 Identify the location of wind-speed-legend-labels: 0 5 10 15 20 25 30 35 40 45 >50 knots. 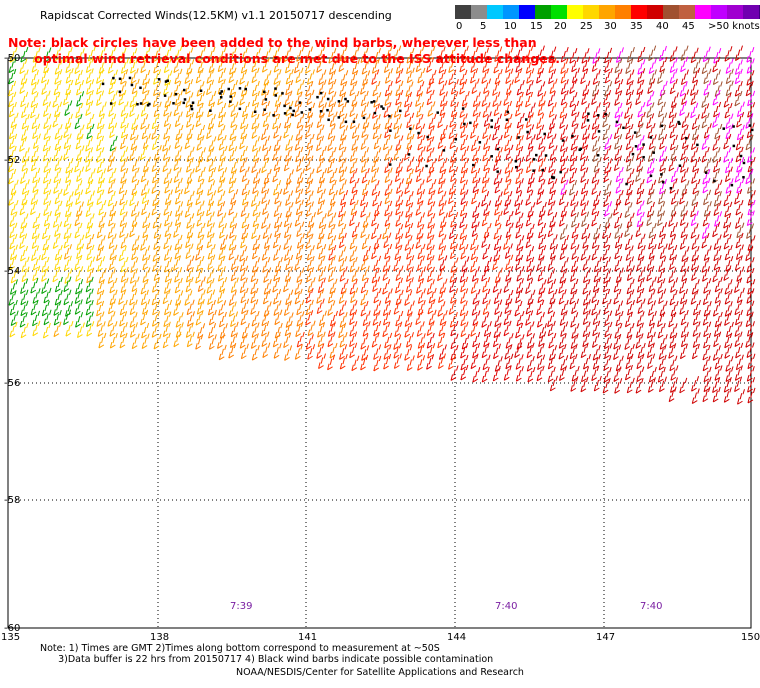
(605, 28).